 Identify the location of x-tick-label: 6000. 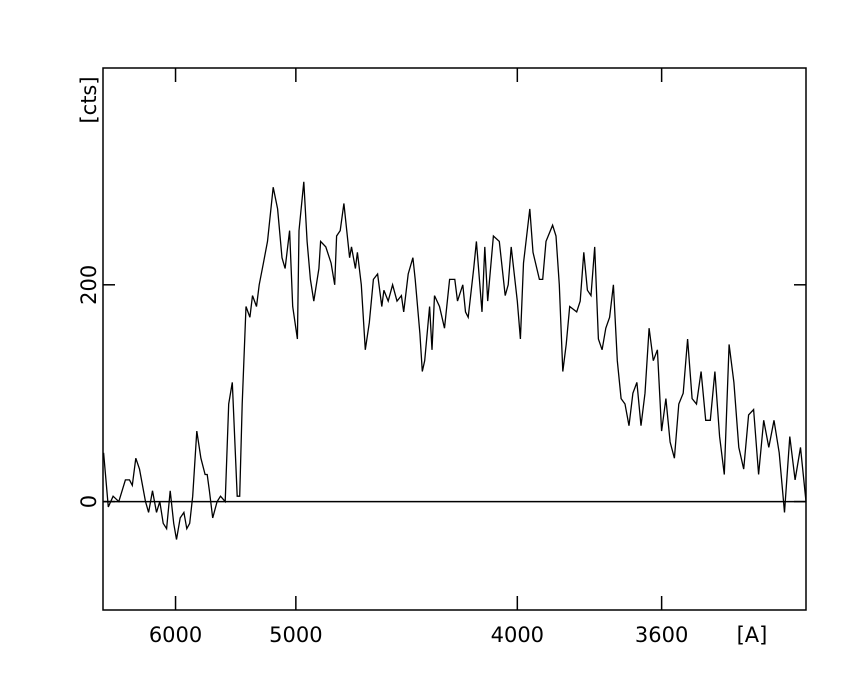
(175, 635).